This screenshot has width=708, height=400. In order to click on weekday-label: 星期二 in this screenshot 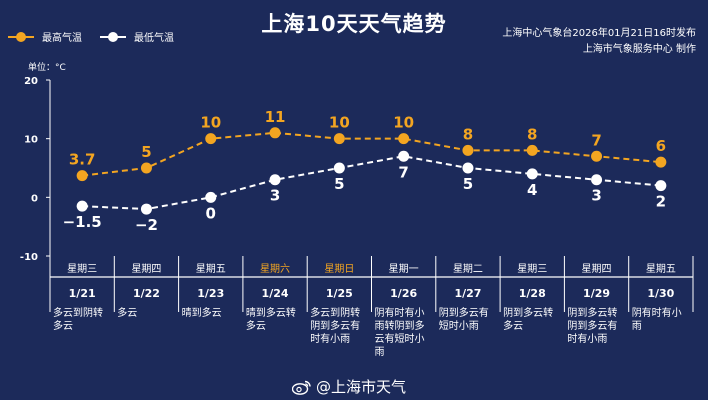, I will do `click(468, 269)`.